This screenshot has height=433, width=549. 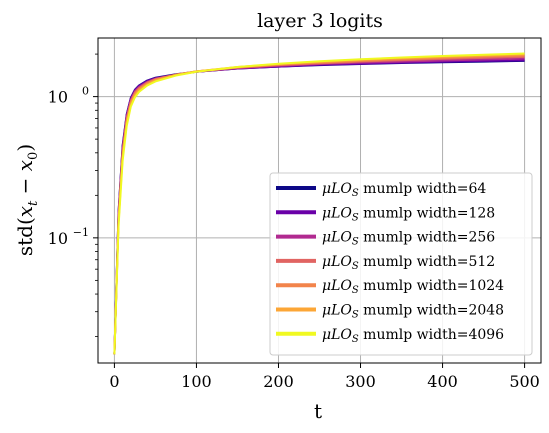 I want to click on legend-label-1: μLOS mumlp width=128, so click(x=408, y=214).